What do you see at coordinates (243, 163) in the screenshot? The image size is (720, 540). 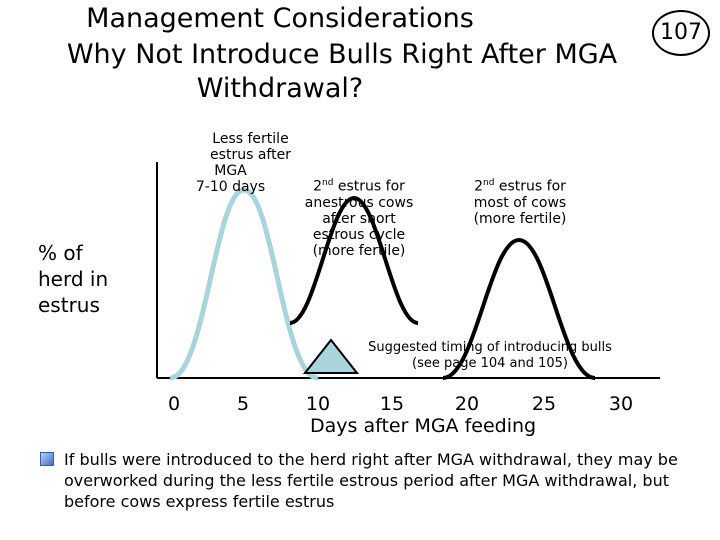 I see `less-fertile-annotation: Less fertile estrus after MGA 7-10 days` at bounding box center [243, 163].